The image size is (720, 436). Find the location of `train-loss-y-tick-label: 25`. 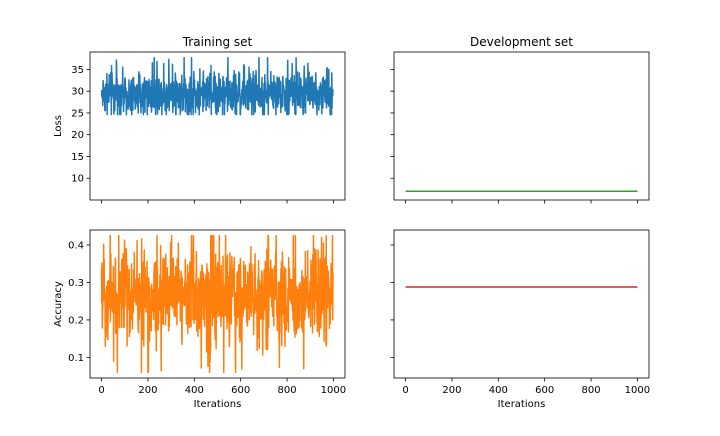

train-loss-y-tick-label: 25 is located at coordinates (77, 113).